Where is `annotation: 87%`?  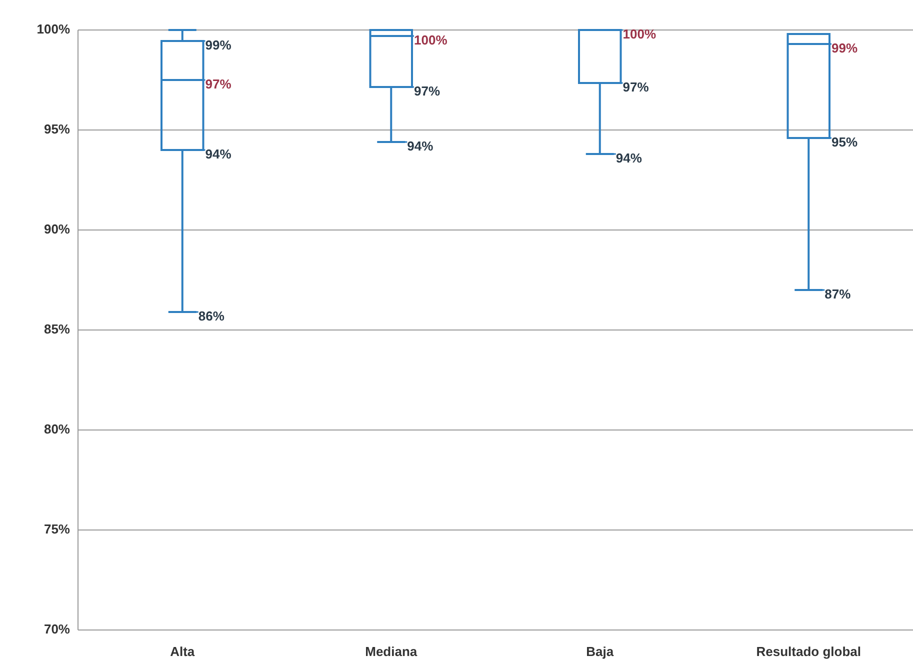
annotation: 87% is located at coordinates (838, 294).